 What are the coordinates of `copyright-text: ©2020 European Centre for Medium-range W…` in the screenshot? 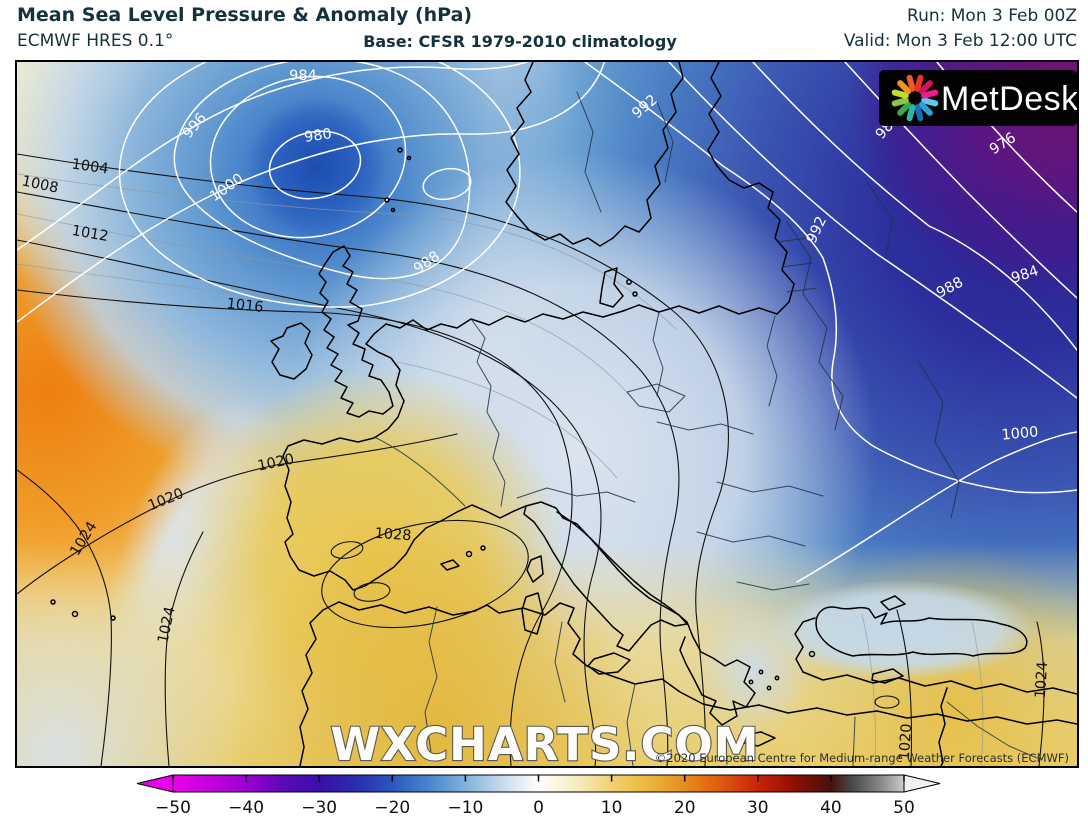 It's located at (862, 758).